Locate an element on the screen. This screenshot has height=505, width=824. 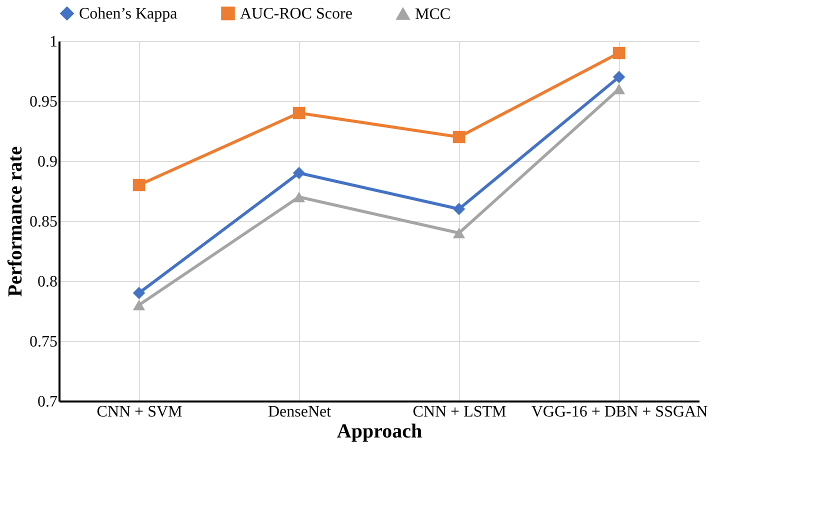
x-axis-title: Approach is located at coordinates (379, 431).